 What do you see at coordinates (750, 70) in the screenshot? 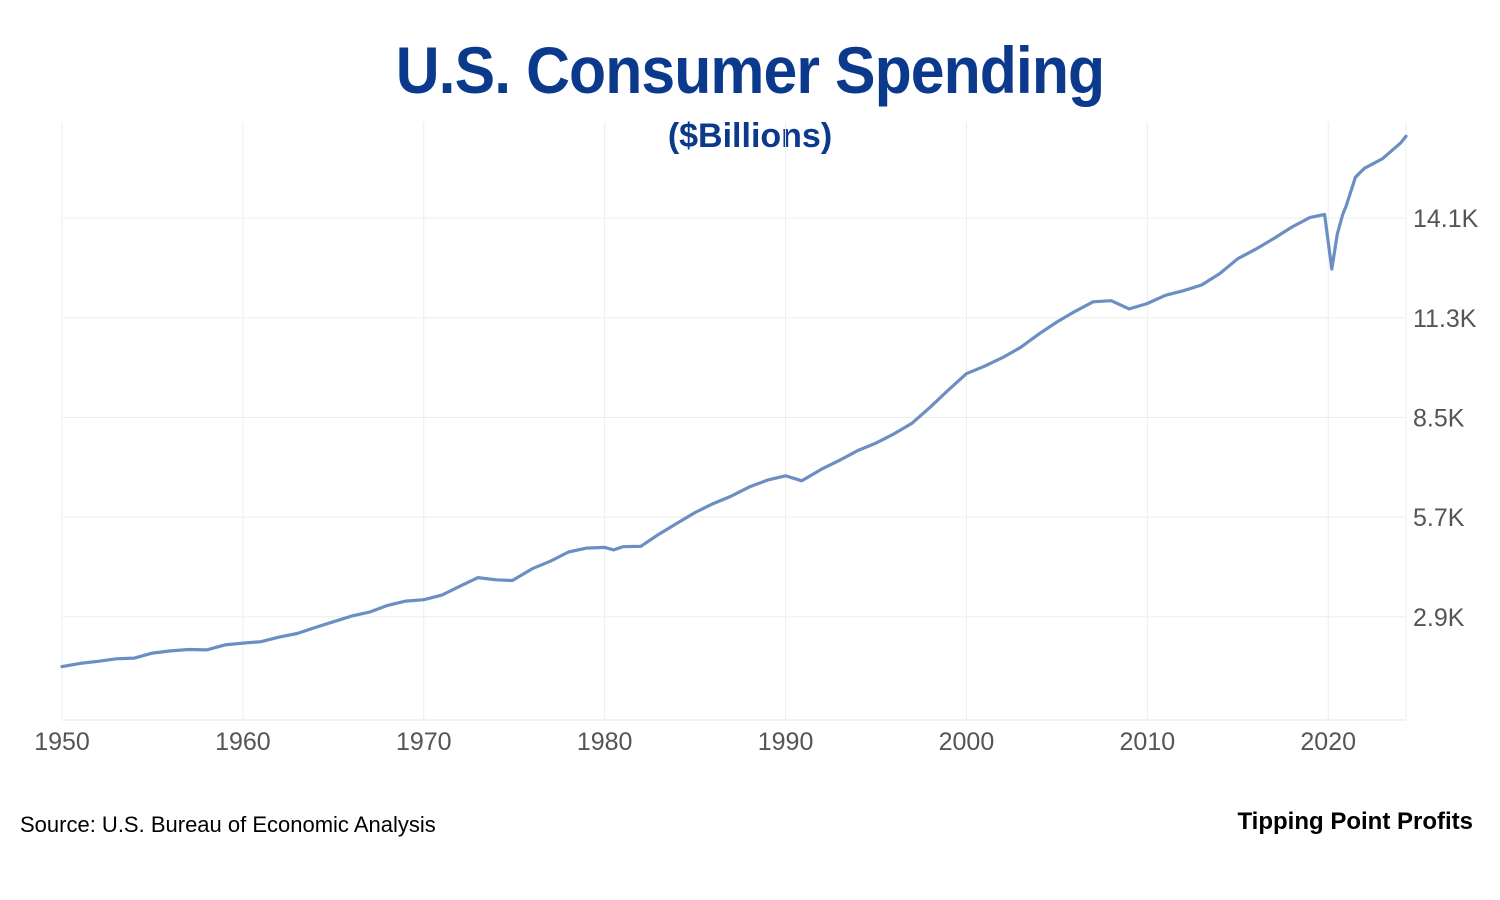
I see `chart-title: U.S. Consumer Spending` at bounding box center [750, 70].